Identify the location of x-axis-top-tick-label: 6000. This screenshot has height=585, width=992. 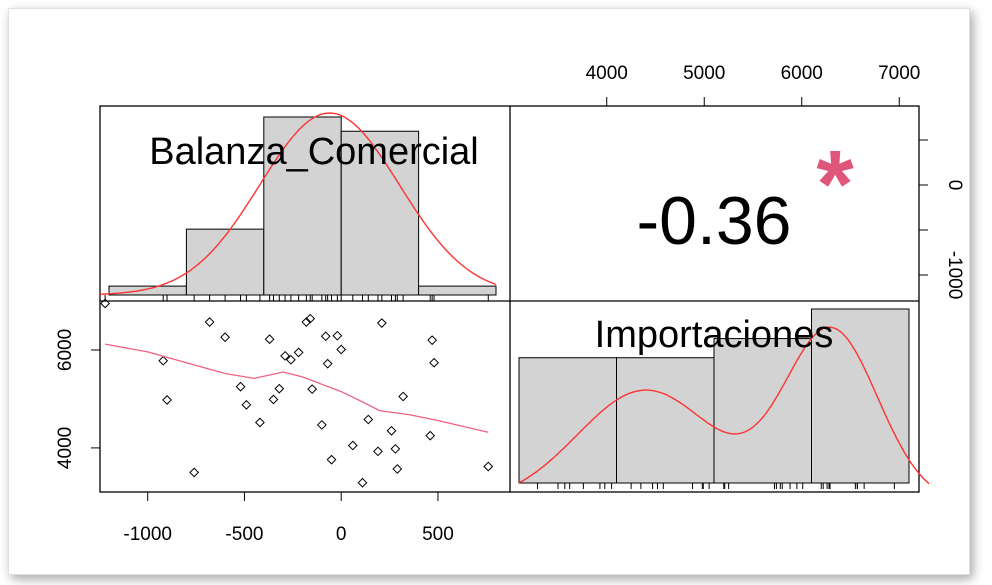
(802, 73).